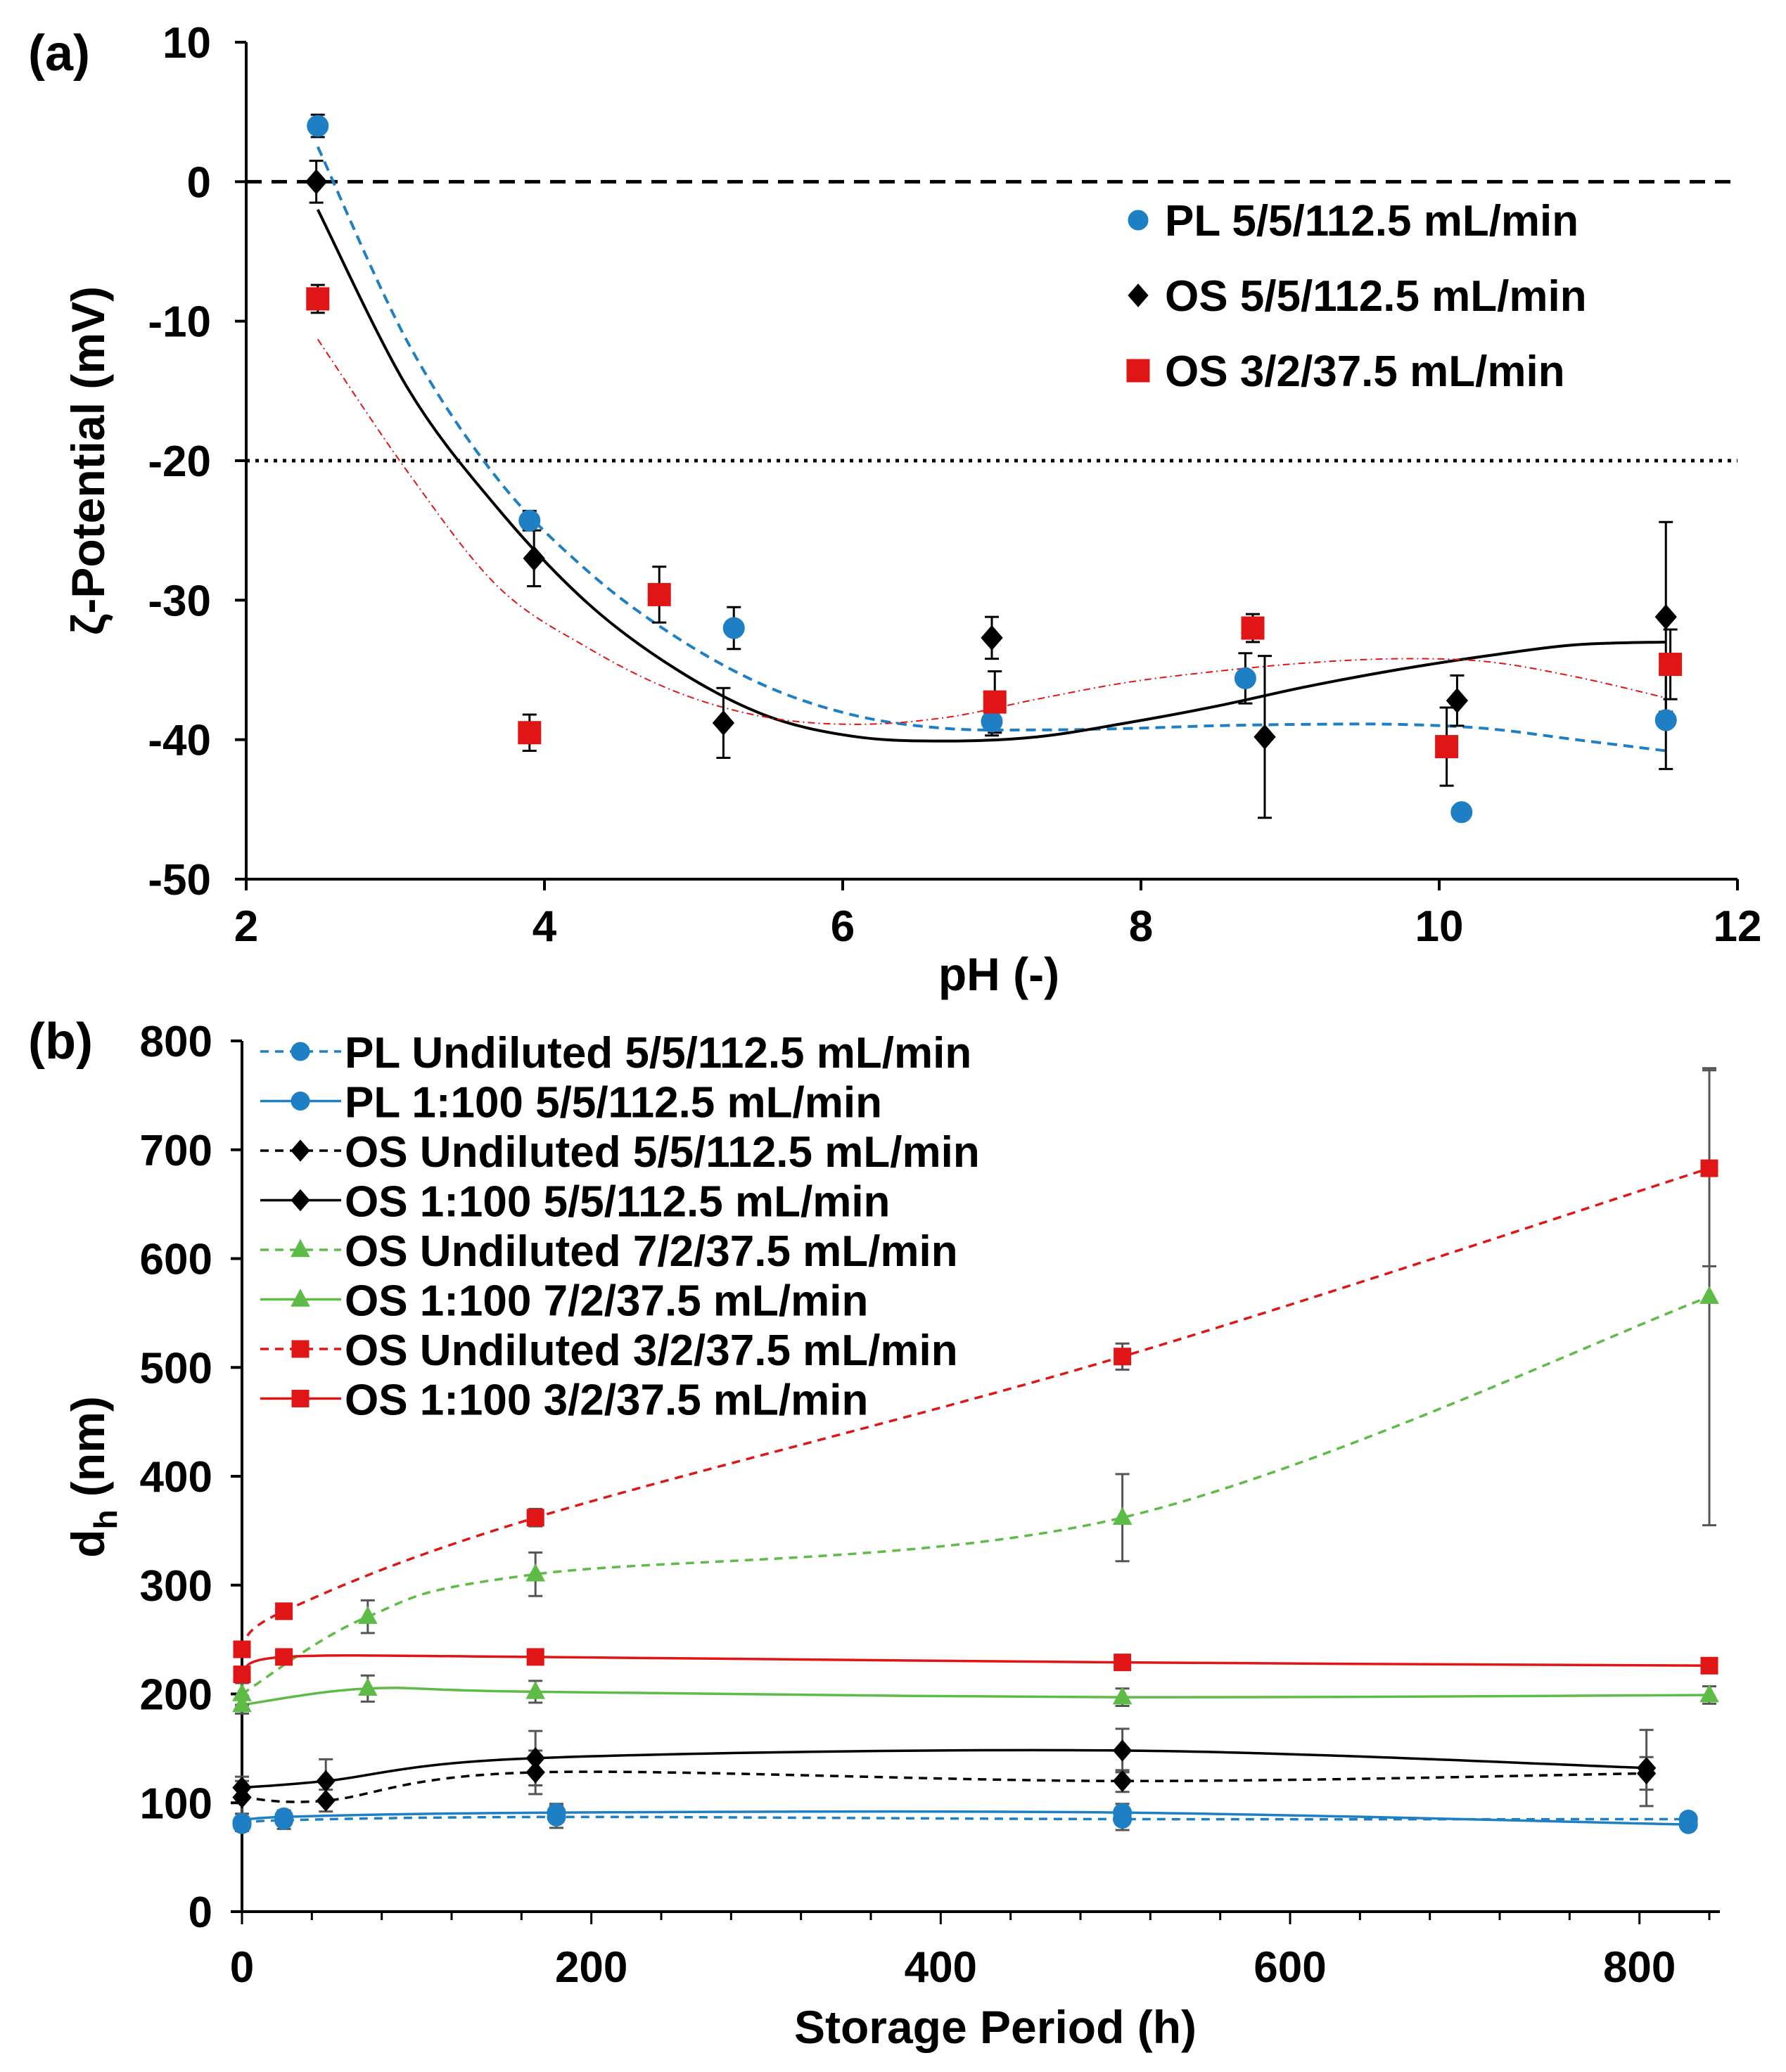 This screenshot has height=2072, width=1786. Describe the element at coordinates (1376, 296) in the screenshot. I see `chart-a-legend-label-1: OS 5/5/112.5 mL/min` at that location.